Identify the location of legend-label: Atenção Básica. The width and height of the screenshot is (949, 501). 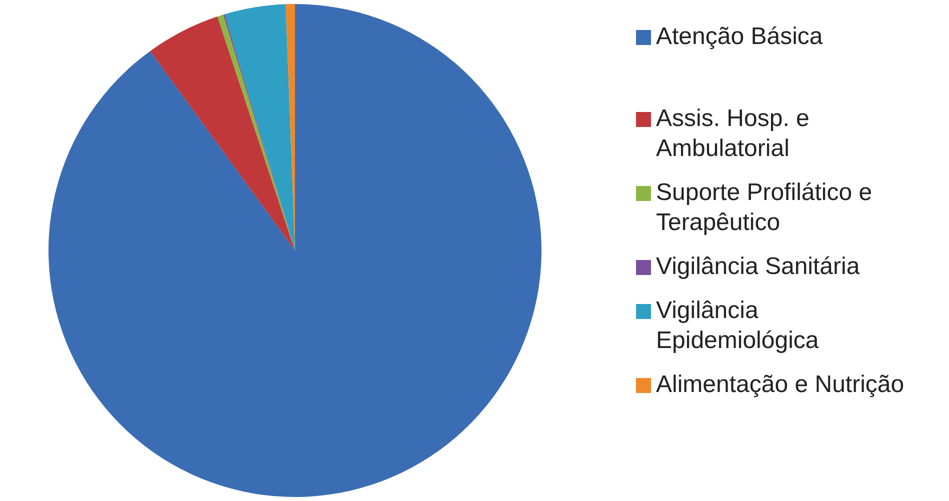
(739, 37).